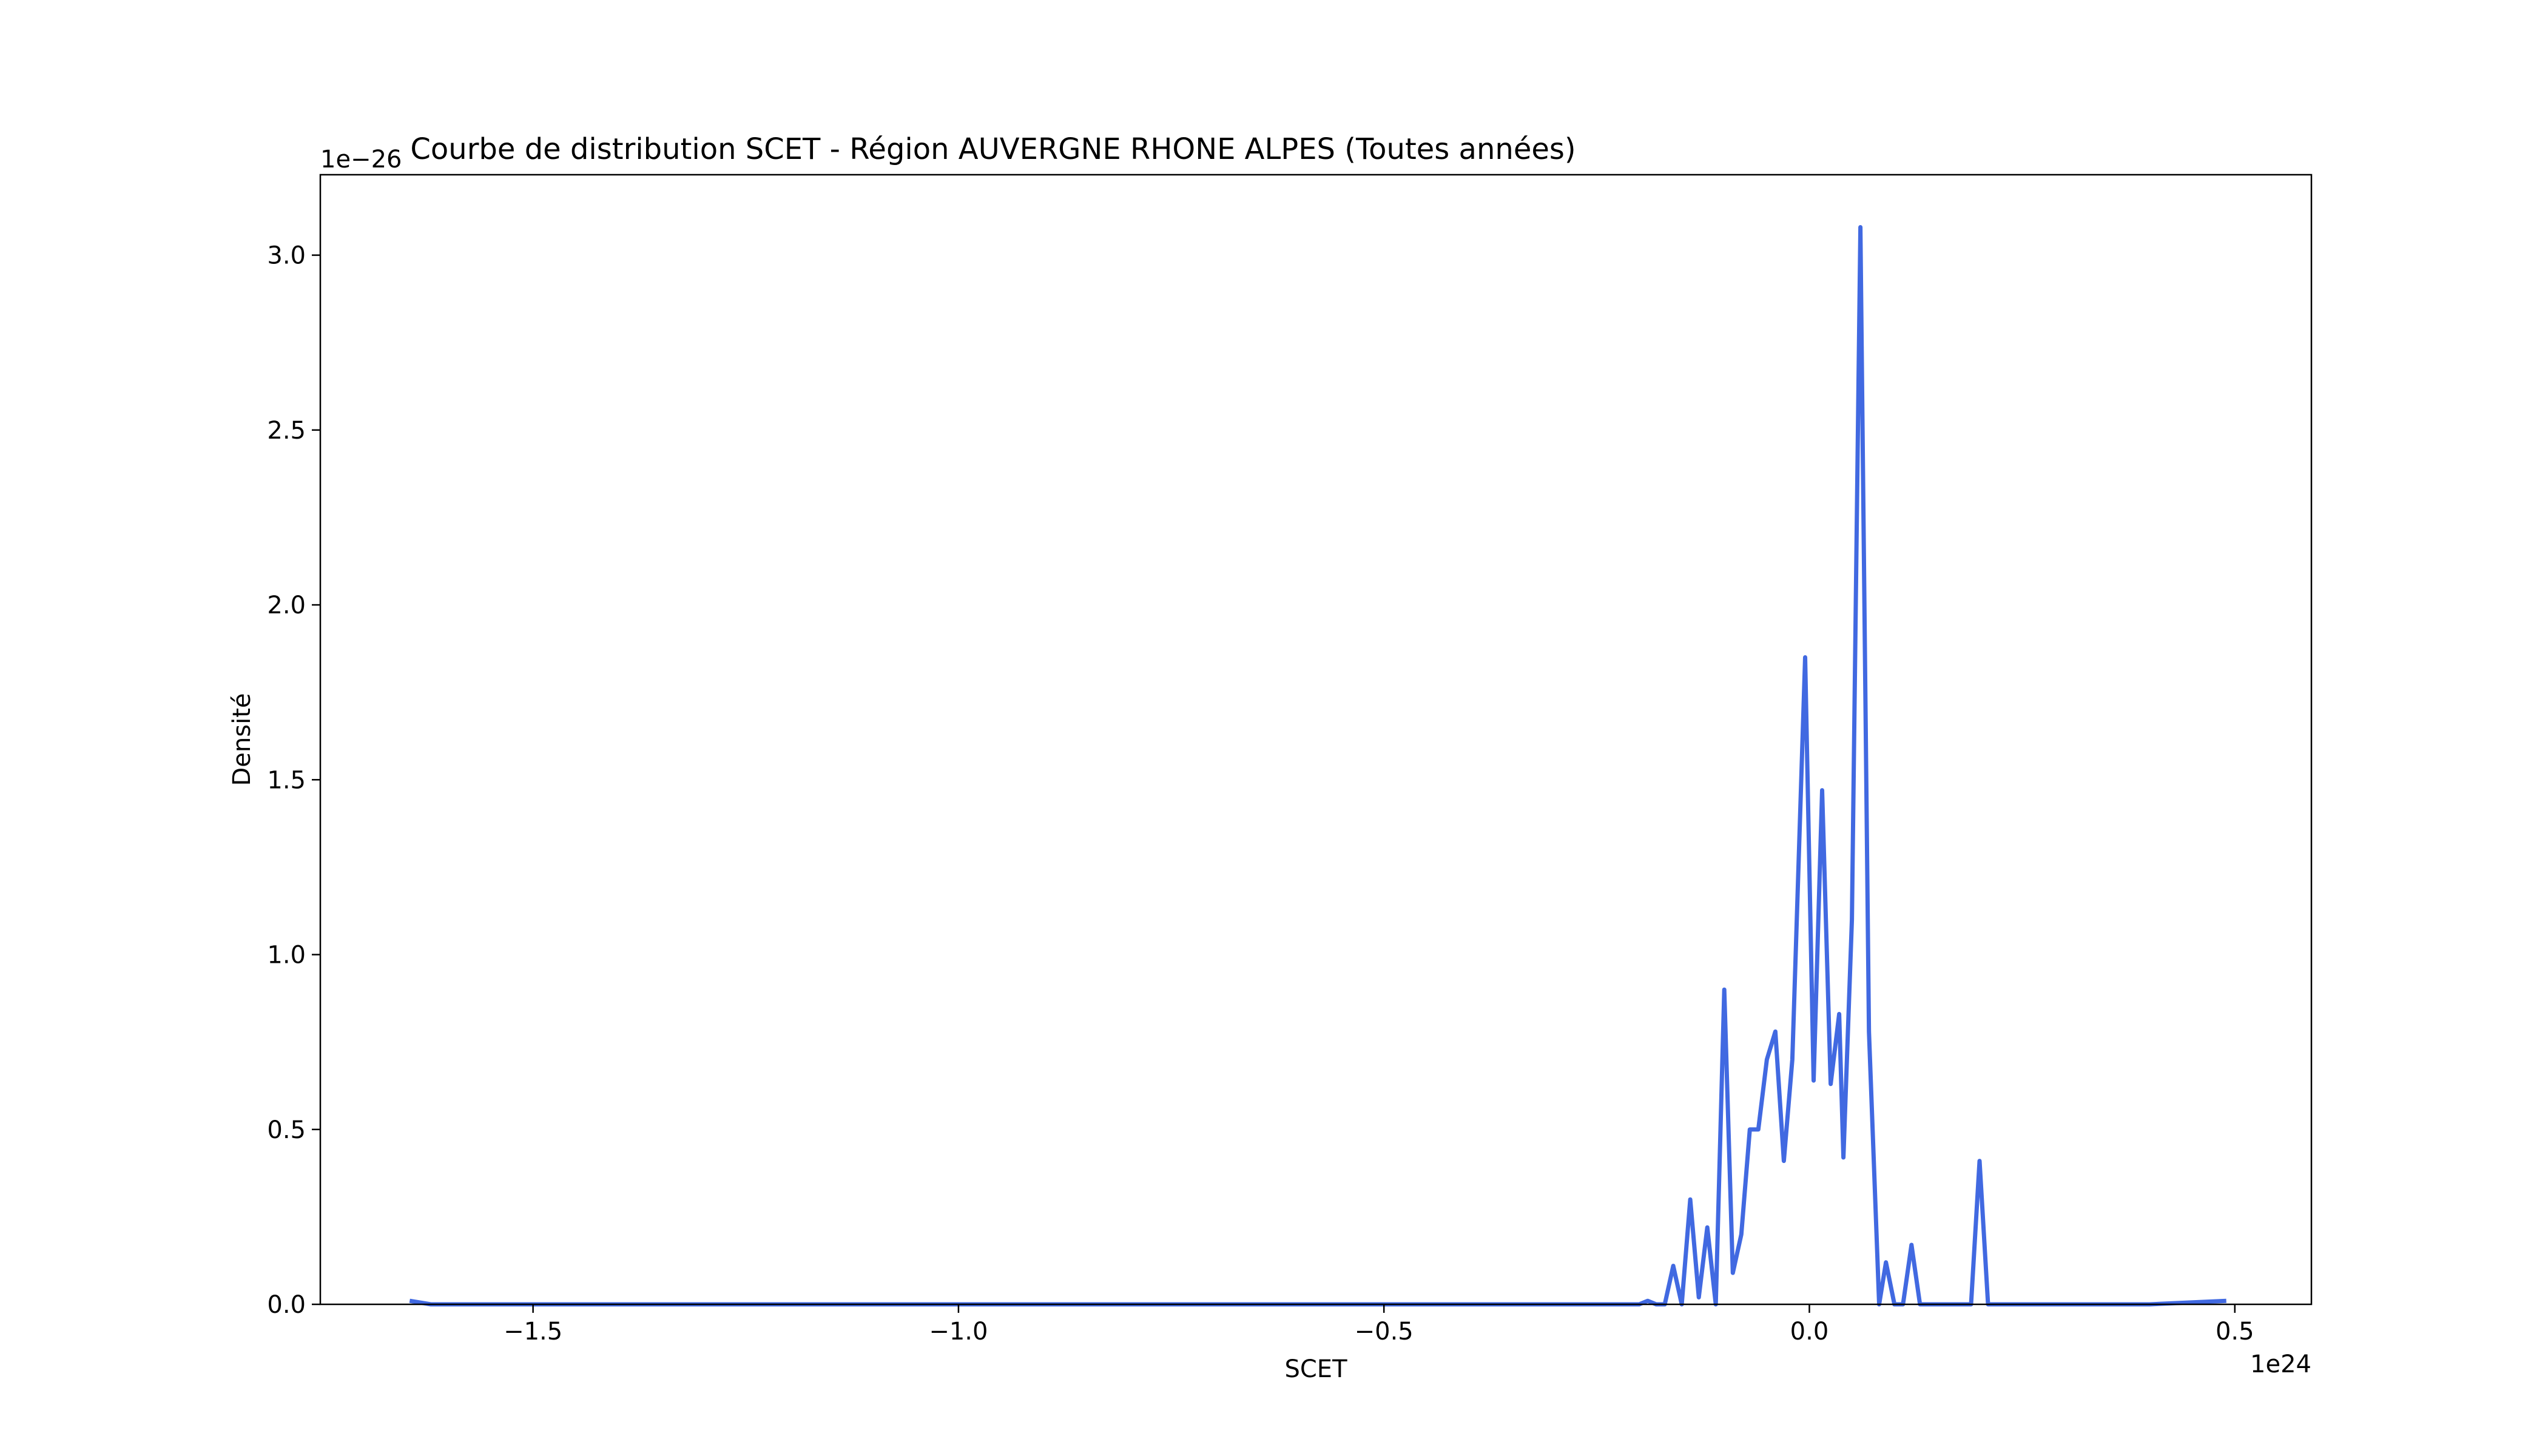 Image resolution: width=2548 pixels, height=1456 pixels. What do you see at coordinates (1384, 1332) in the screenshot?
I see `x-tick-label: −0.5` at bounding box center [1384, 1332].